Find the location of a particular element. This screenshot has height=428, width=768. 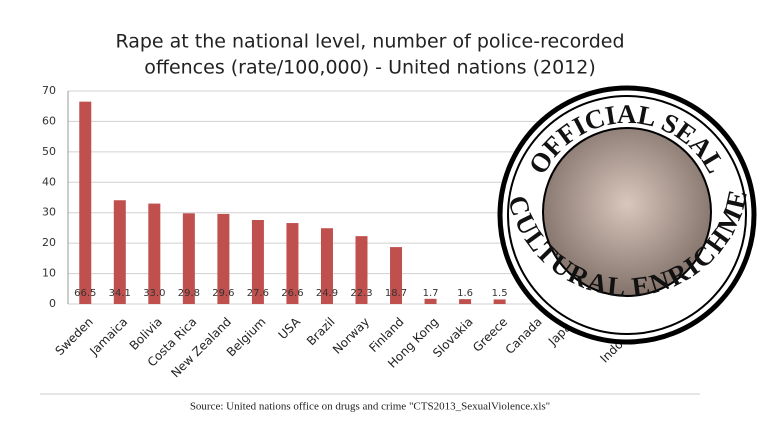

seal-photo is located at coordinates (627, 212).